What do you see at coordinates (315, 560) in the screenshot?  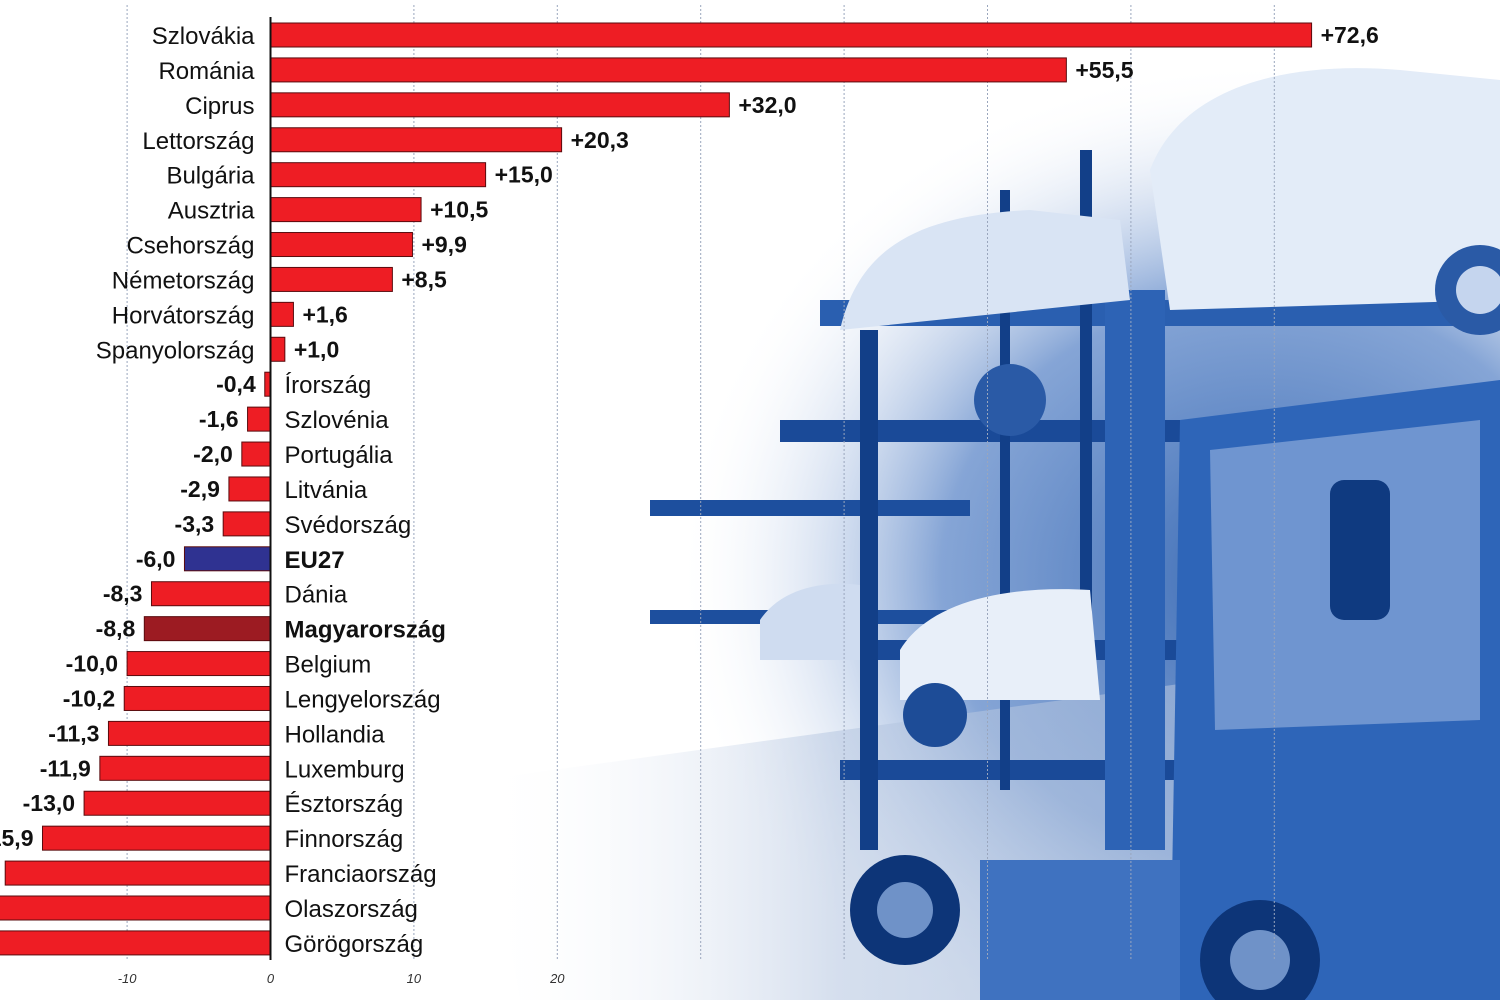 I see `category-label: EU27` at bounding box center [315, 560].